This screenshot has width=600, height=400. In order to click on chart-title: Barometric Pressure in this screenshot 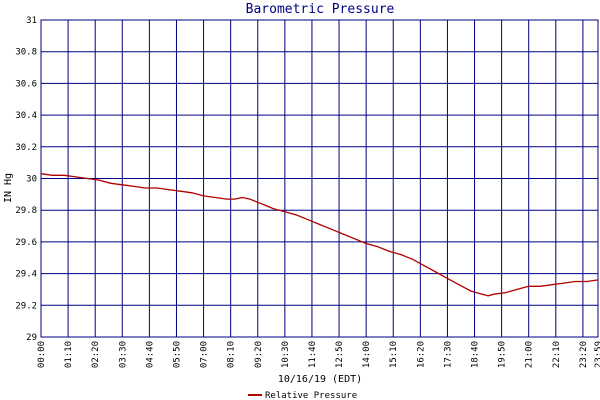, I will do `click(320, 9)`.